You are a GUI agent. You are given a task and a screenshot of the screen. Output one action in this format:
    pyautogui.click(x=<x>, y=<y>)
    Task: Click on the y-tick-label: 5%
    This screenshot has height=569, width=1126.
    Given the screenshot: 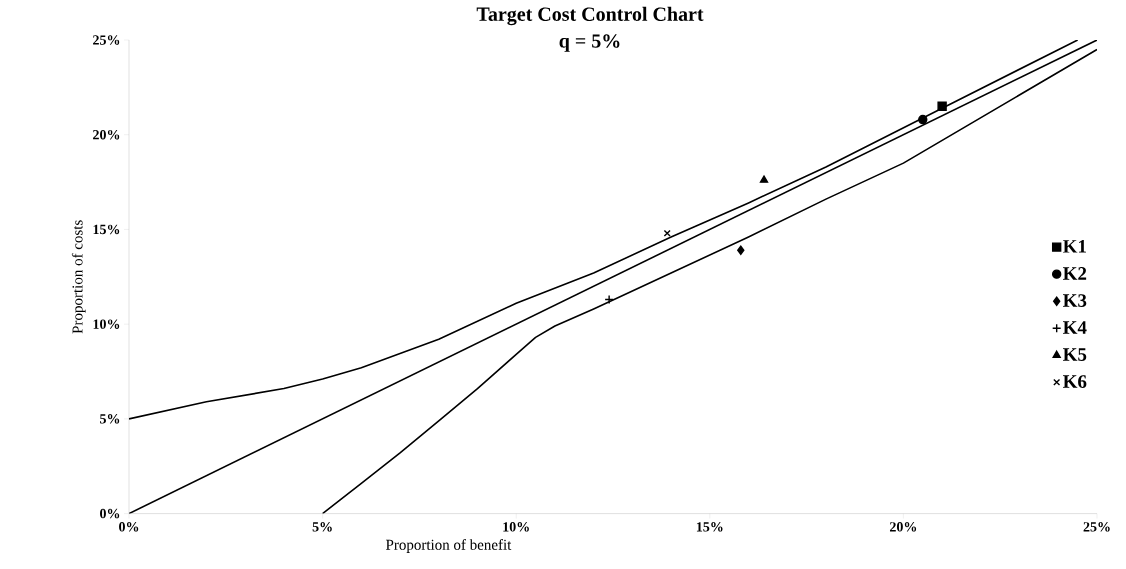 What is the action you would take?
    pyautogui.click(x=110, y=419)
    